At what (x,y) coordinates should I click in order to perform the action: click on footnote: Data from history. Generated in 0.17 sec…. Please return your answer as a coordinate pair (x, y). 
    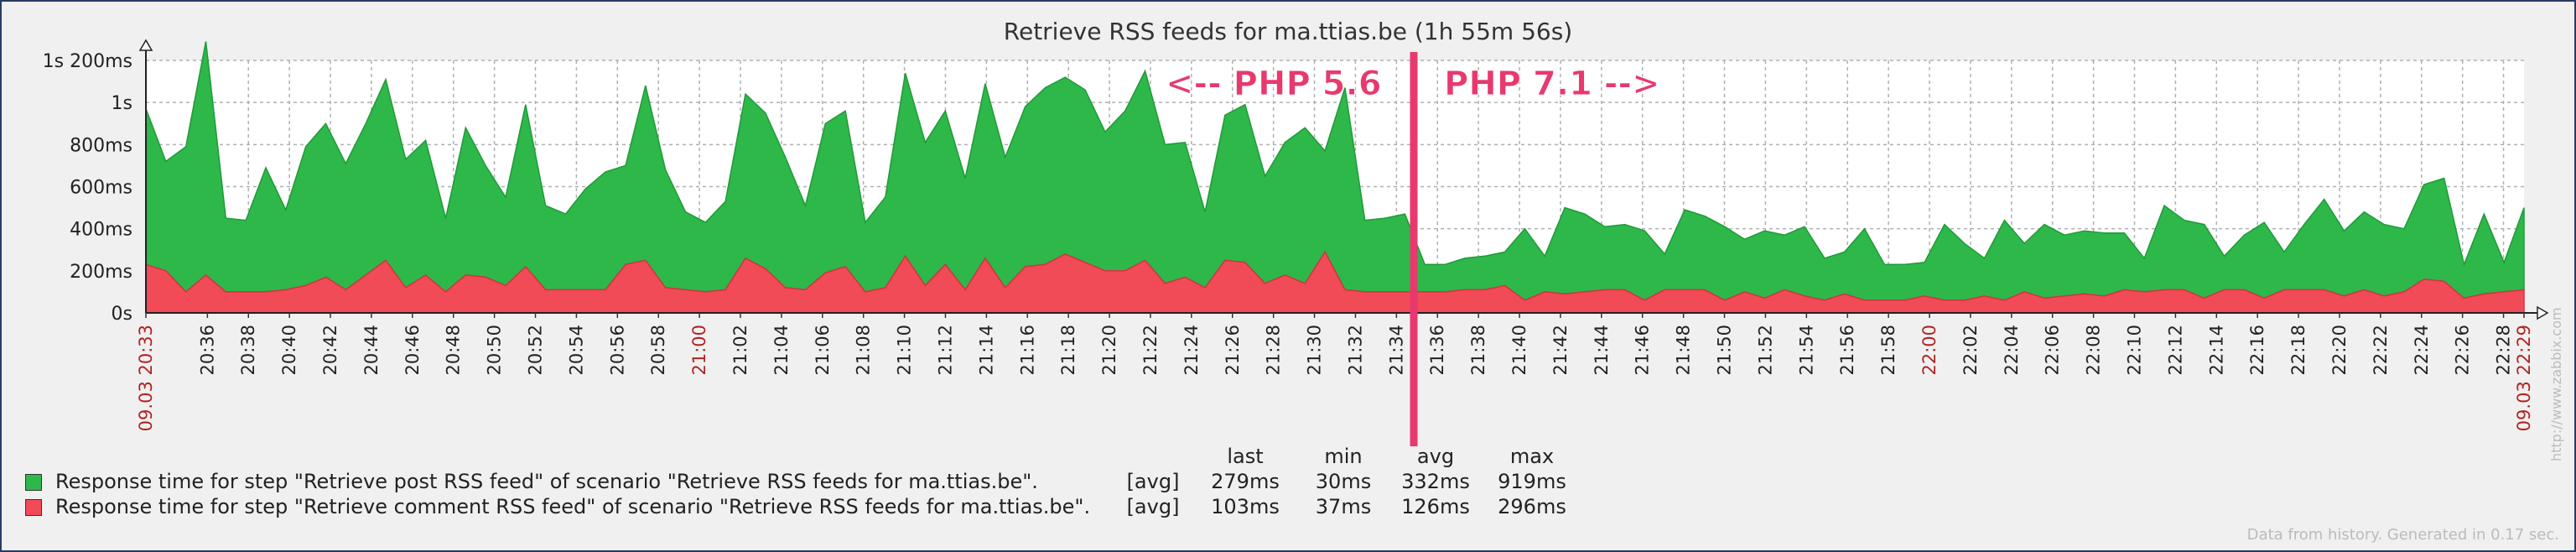
    Looking at the image, I should click on (2402, 535).